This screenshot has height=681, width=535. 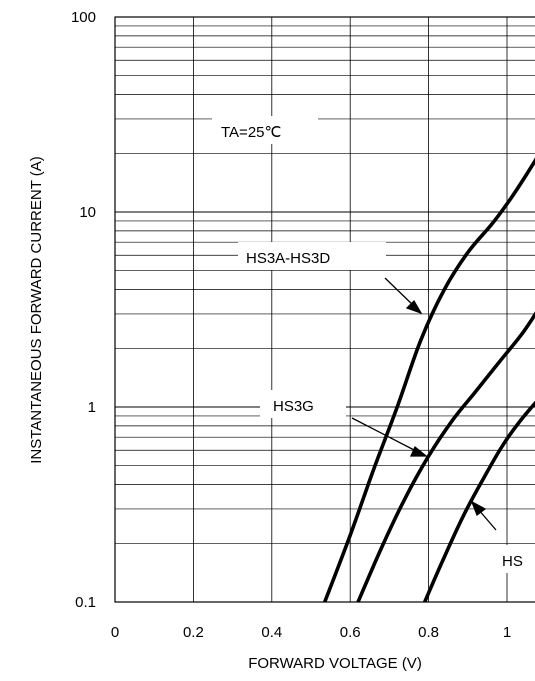 What do you see at coordinates (512, 561) in the screenshot?
I see `label-hs3j: HS` at bounding box center [512, 561].